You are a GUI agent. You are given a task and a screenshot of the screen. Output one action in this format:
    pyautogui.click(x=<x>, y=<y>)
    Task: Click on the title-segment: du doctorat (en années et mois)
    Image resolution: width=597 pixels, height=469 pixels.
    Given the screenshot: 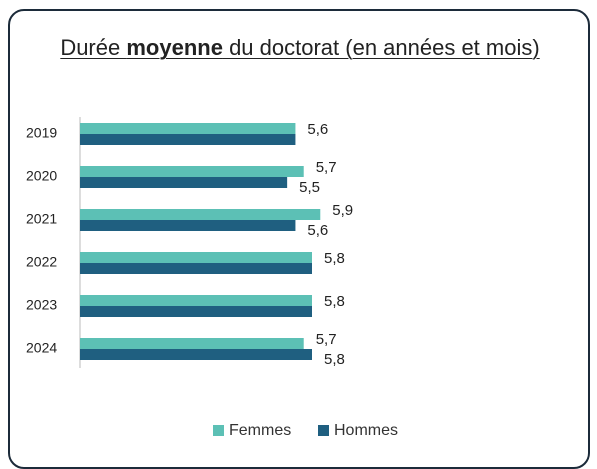 What is the action you would take?
    pyautogui.click(x=381, y=47)
    